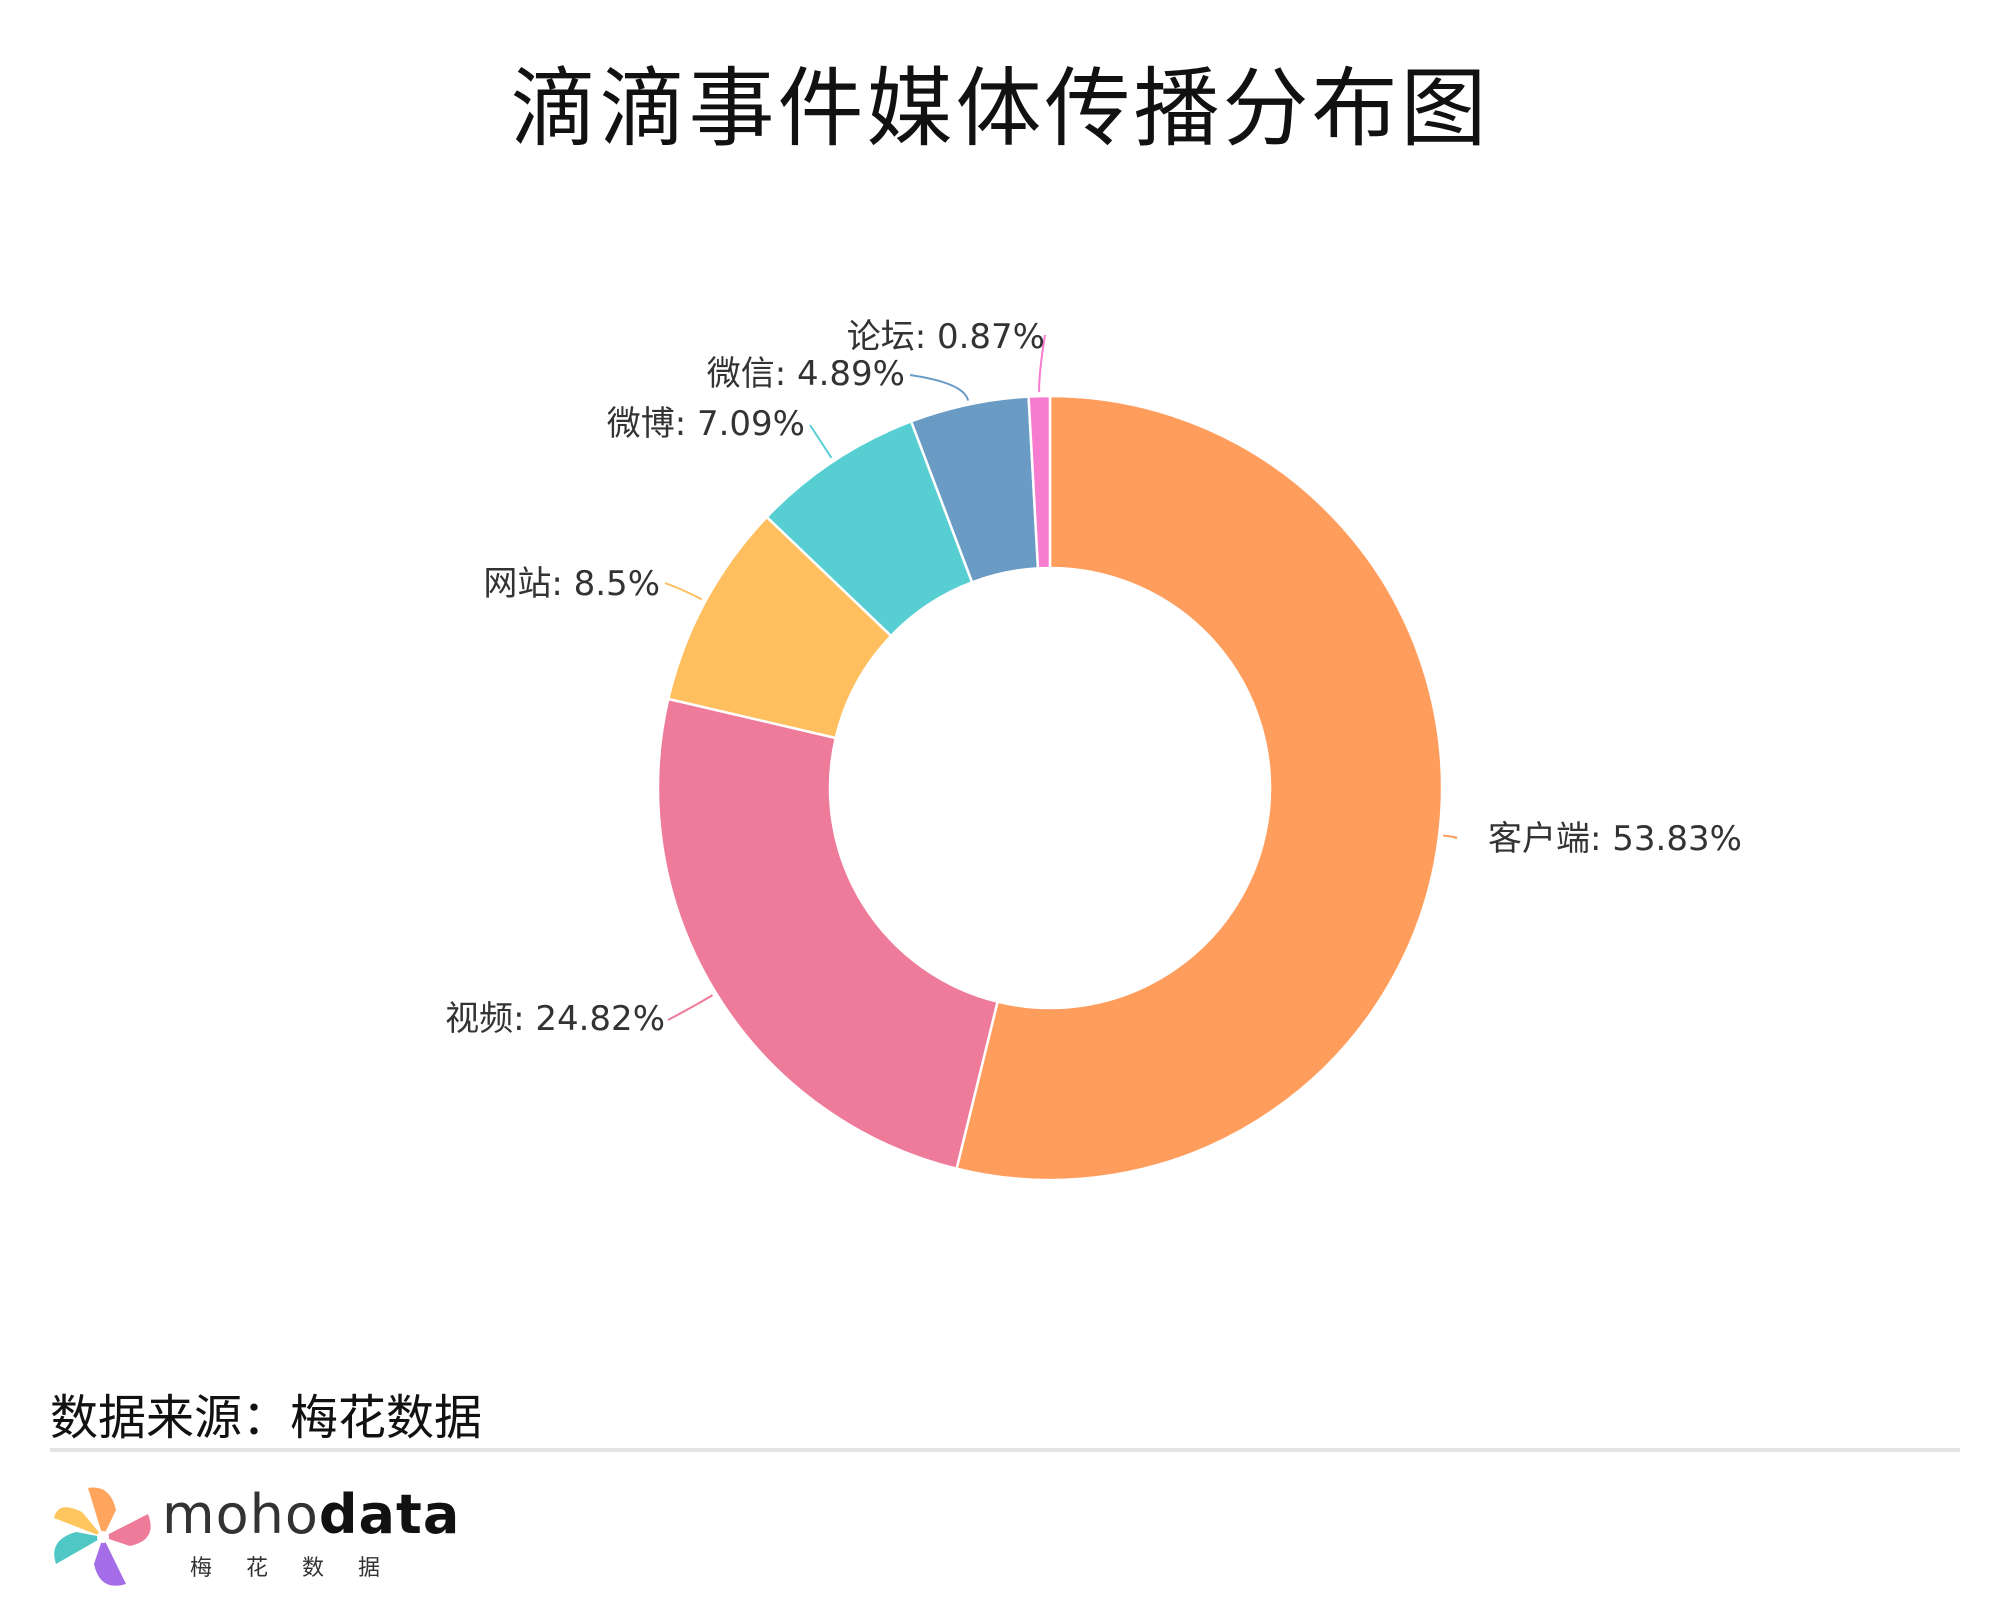 The image size is (2000, 1600). What do you see at coordinates (311, 1514) in the screenshot?
I see `logo-wordmark: mohodata` at bounding box center [311, 1514].